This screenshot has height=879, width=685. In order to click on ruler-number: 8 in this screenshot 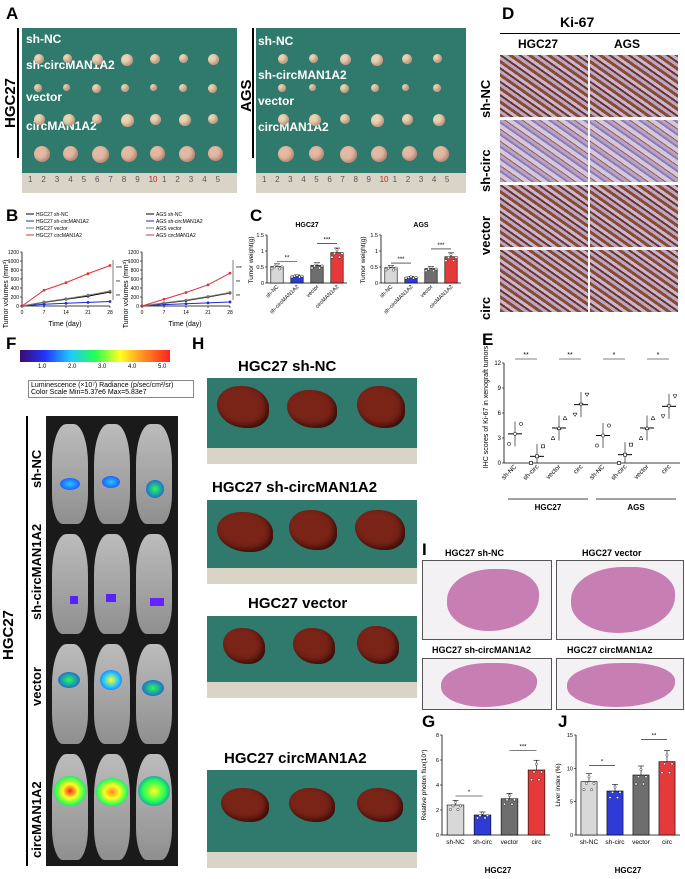, I will do `click(355, 179)`.